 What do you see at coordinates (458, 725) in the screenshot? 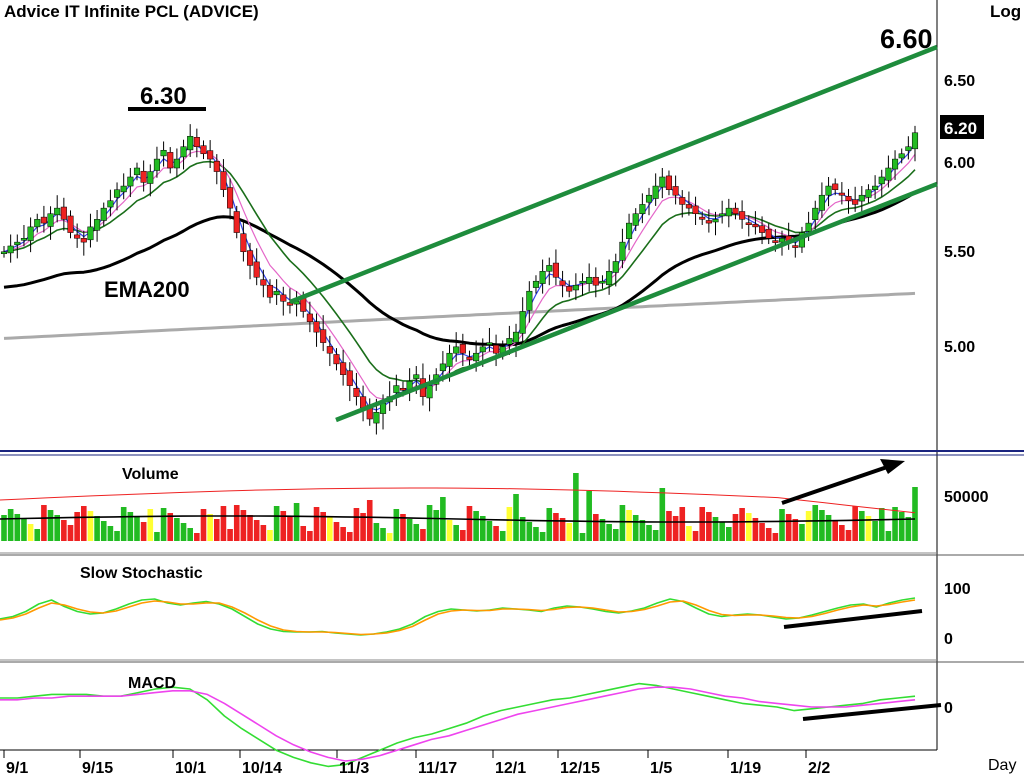
I see `macd-line` at bounding box center [458, 725].